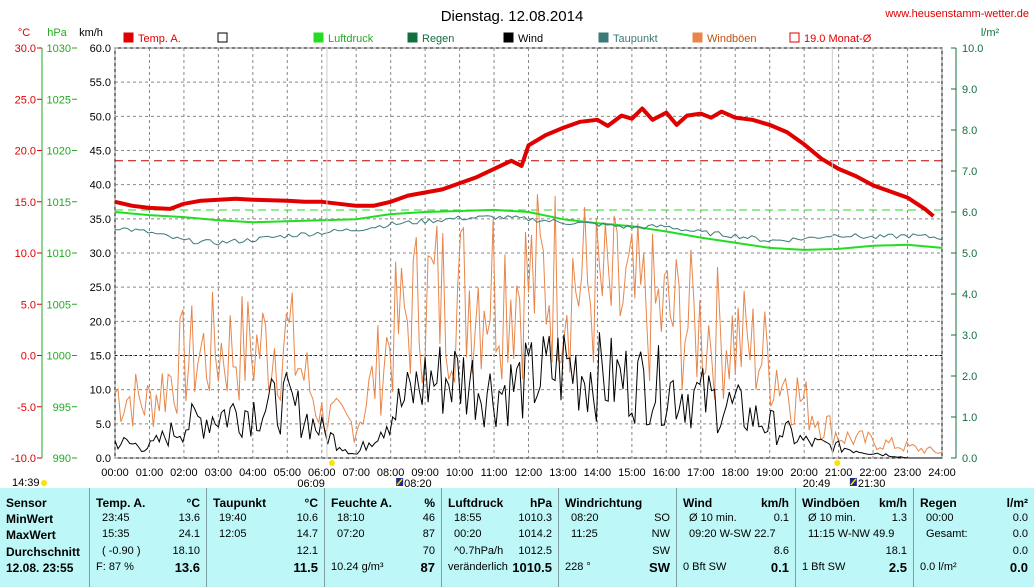 The width and height of the screenshot is (1034, 587). I want to click on cell-value: 1012.5, so click(535, 551).